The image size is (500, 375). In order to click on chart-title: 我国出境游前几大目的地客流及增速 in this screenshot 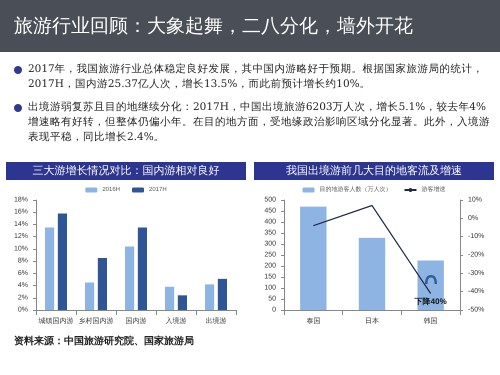, I will do `click(374, 171)`.